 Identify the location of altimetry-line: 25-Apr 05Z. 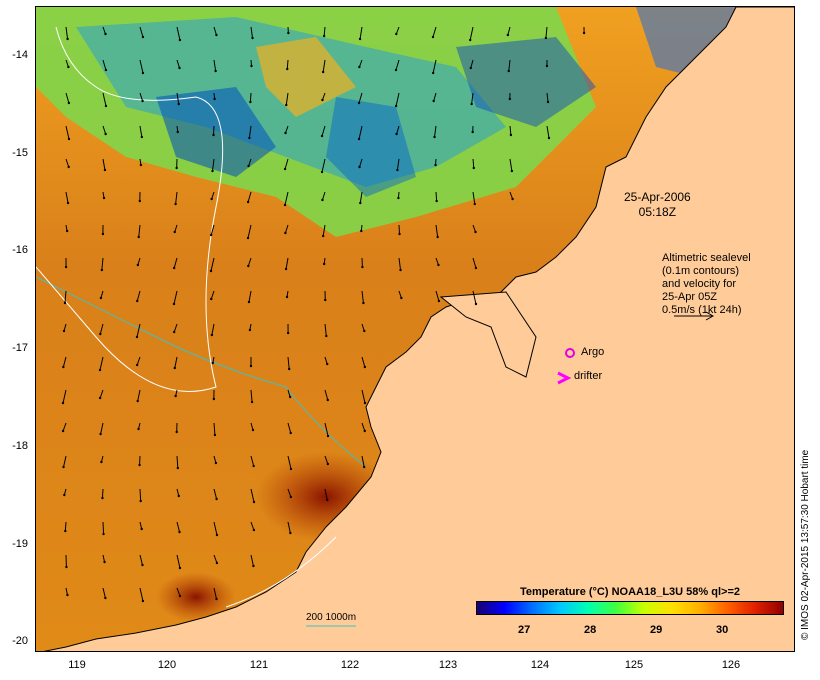
(690, 297).